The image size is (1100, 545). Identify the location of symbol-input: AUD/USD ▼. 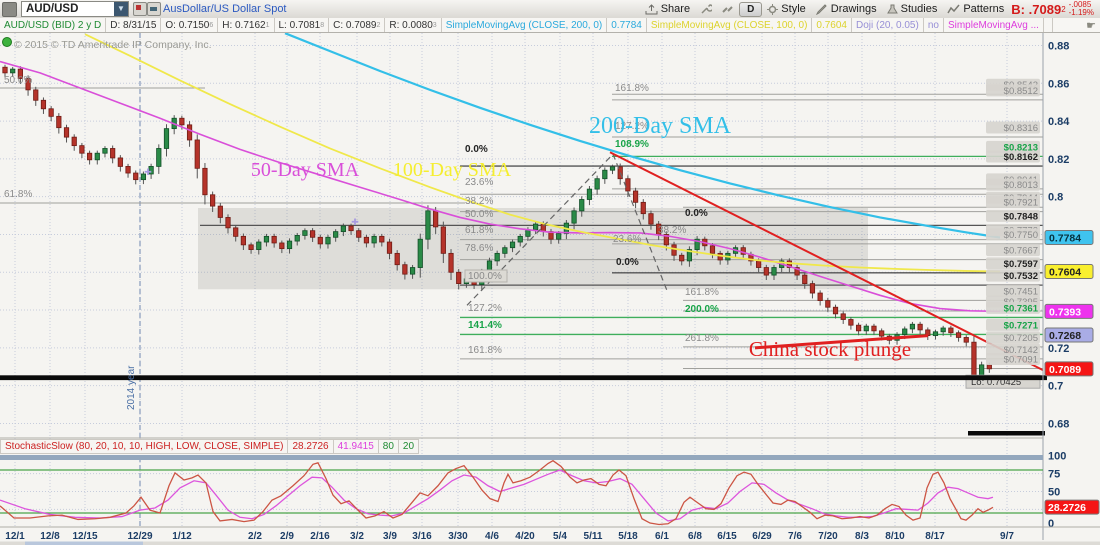
(75, 9).